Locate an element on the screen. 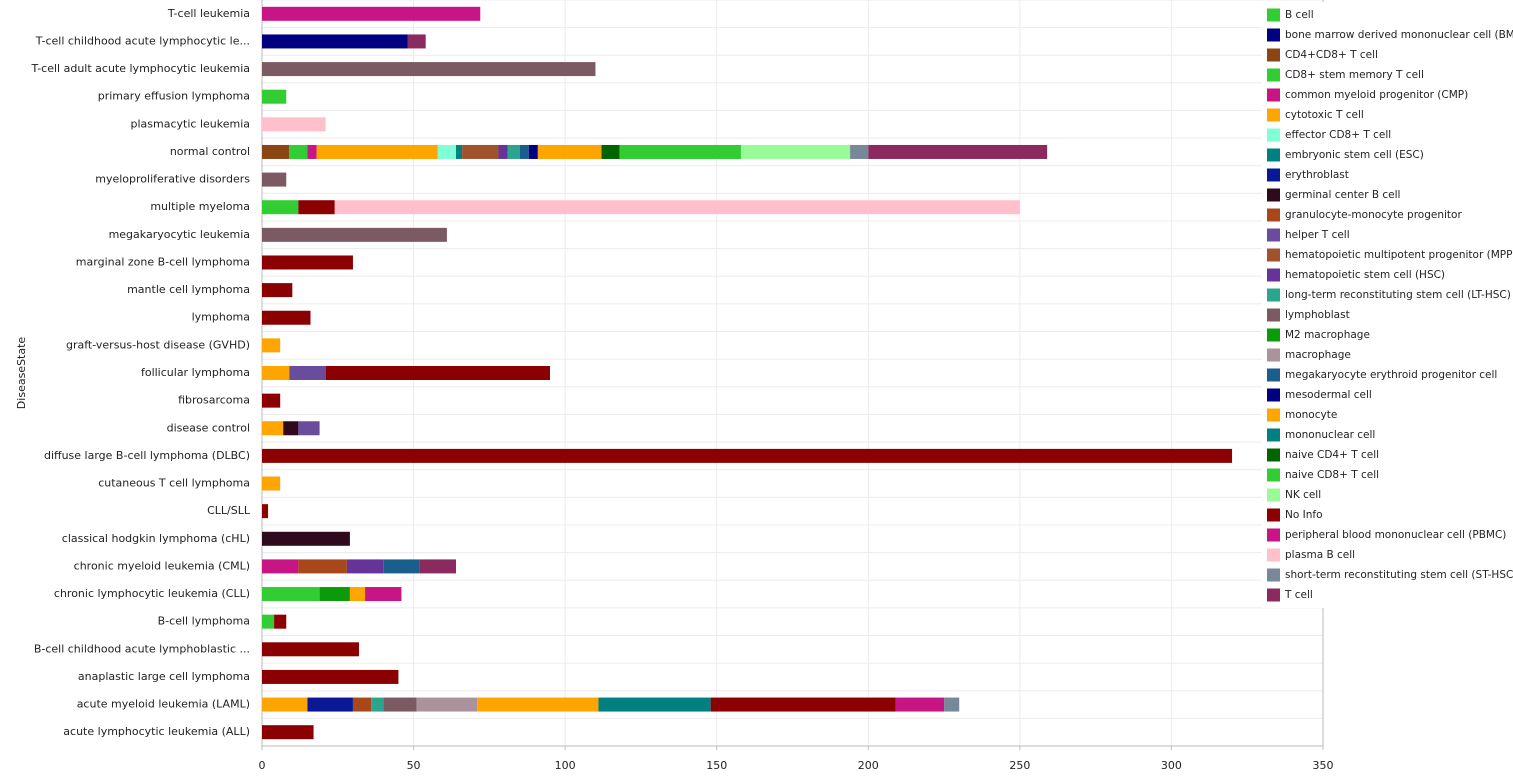 This screenshot has width=1513, height=784. legend-label: helper T cell is located at coordinates (1317, 235).